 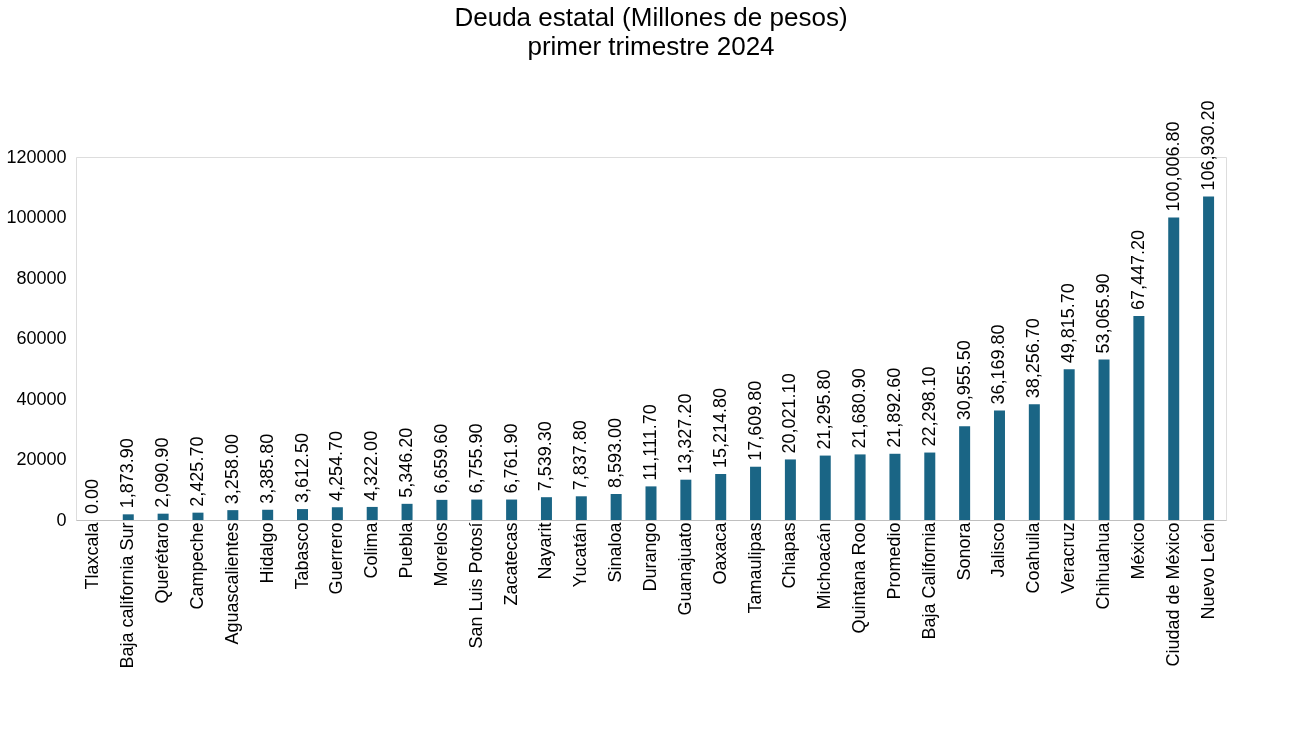 I want to click on data-label: 3,385.80, so click(x=266, y=468).